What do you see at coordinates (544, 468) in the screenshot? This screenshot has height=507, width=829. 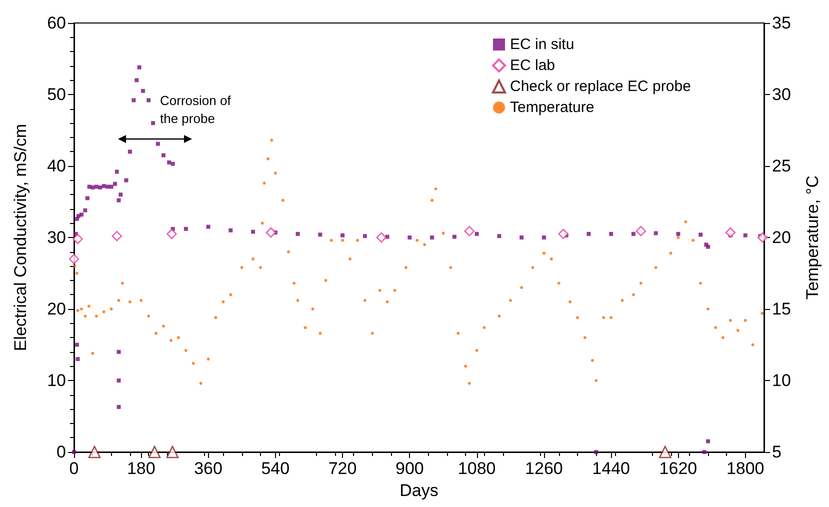 I see `x-tick-label: 1260` at bounding box center [544, 468].